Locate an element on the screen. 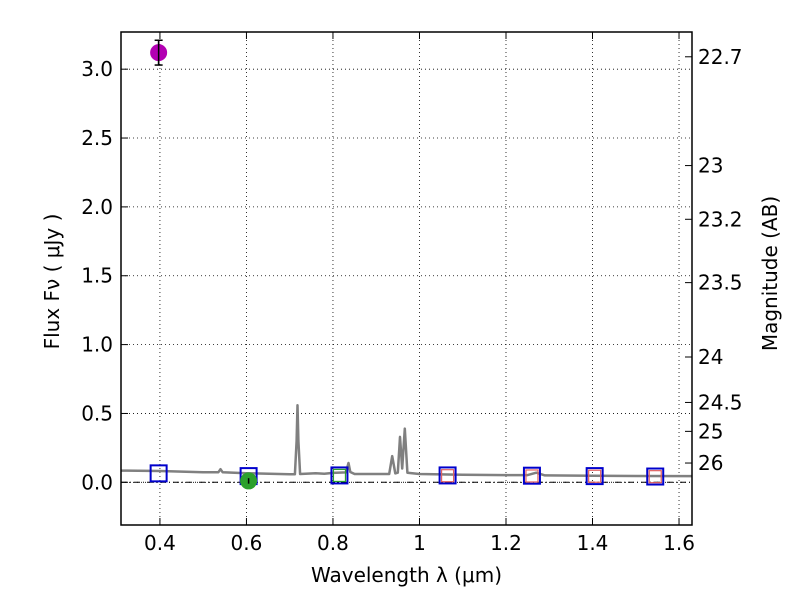  y-tick-label: 3.0 is located at coordinates (97, 69).